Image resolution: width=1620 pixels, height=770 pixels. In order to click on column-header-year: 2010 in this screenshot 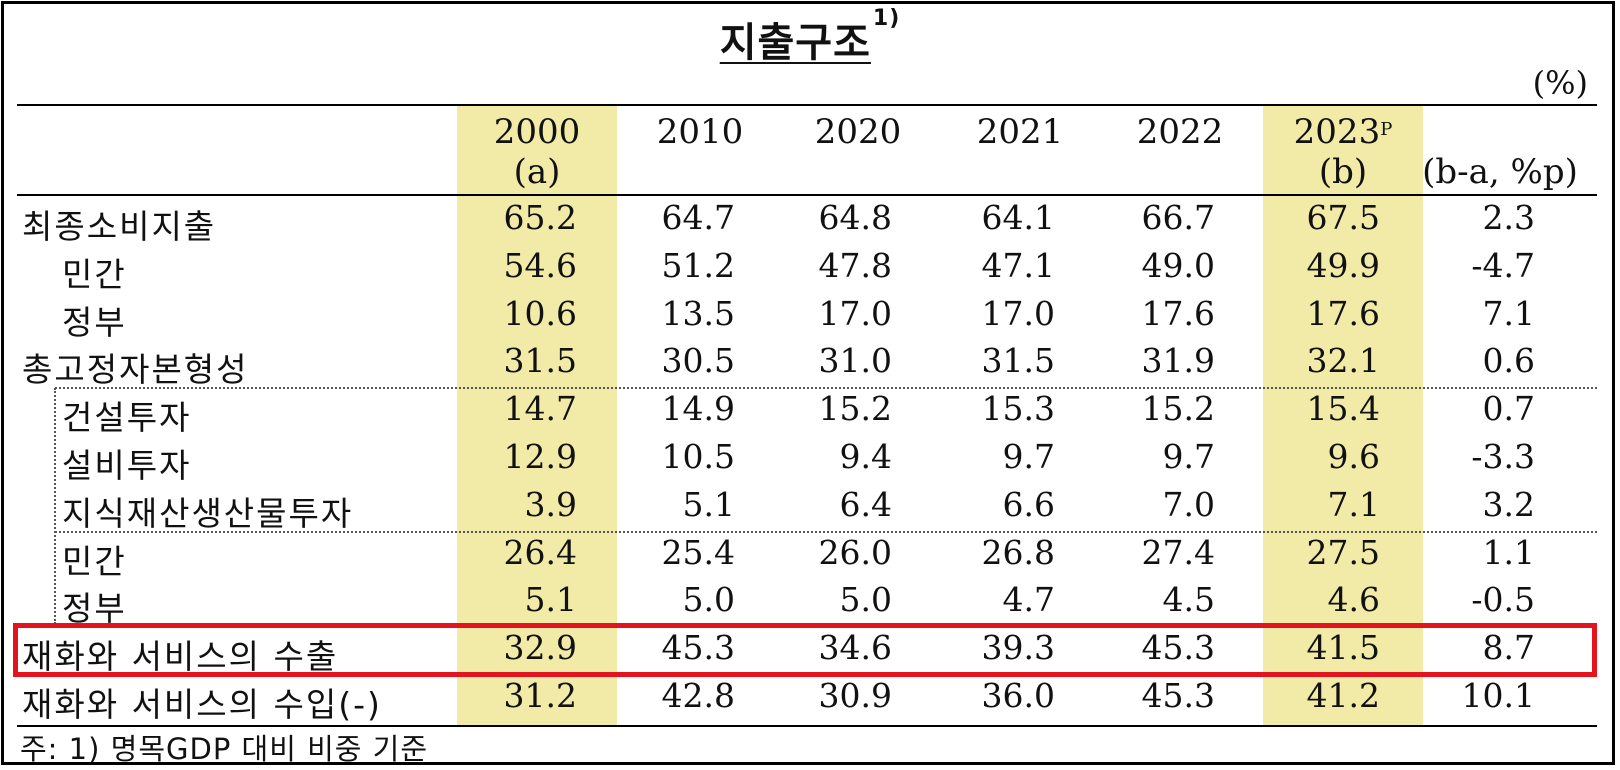, I will do `click(700, 132)`.